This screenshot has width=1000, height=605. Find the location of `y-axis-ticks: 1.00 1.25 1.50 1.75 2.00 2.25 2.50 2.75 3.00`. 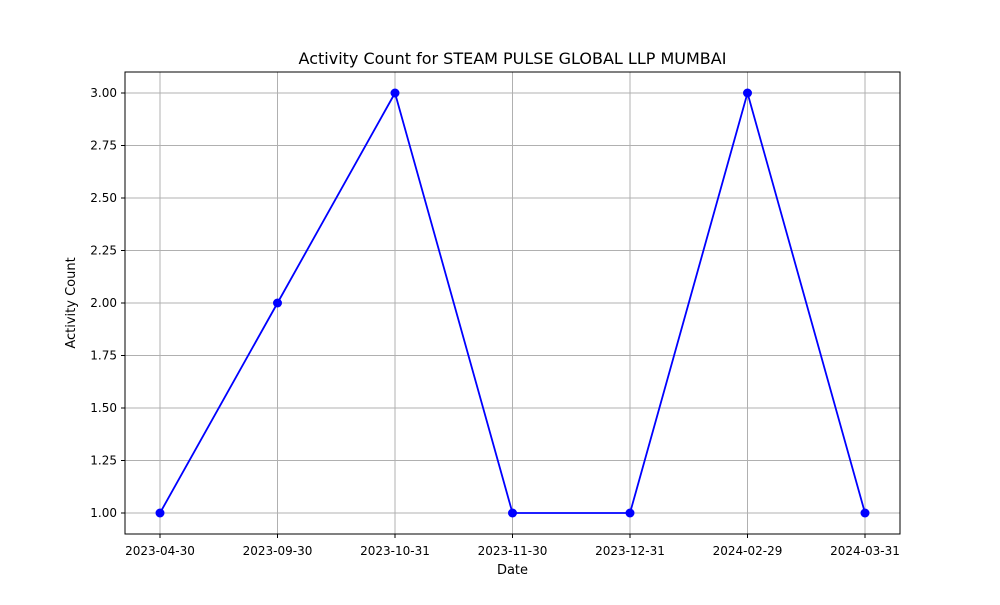

y-axis-ticks: 1.00 1.25 1.50 1.75 2.00 2.25 2.50 2.75 3.00 is located at coordinates (107, 303).